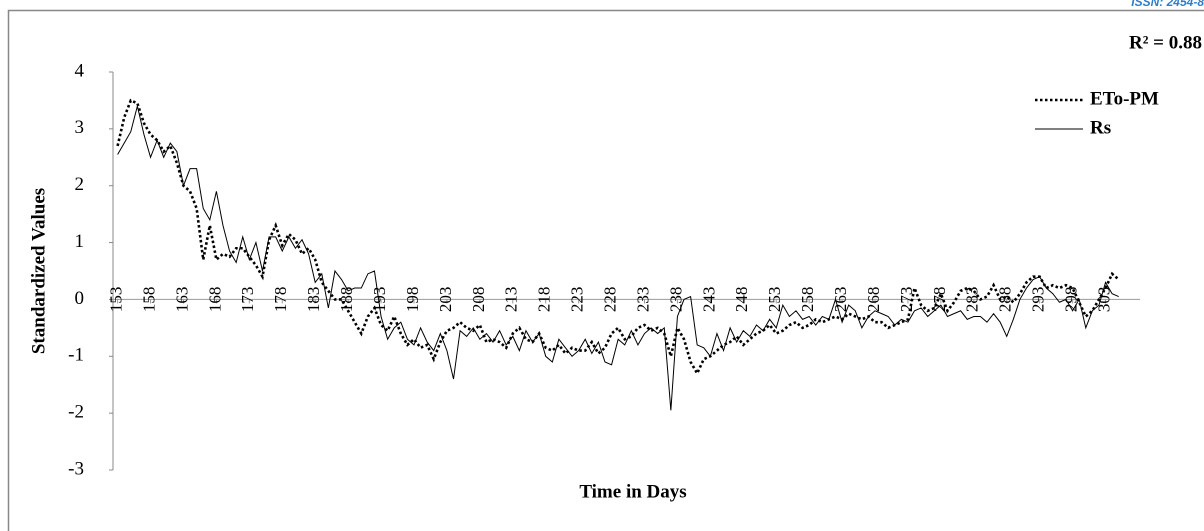  What do you see at coordinates (544, 300) in the screenshot?
I see `x-tick-label: 218` at bounding box center [544, 300].